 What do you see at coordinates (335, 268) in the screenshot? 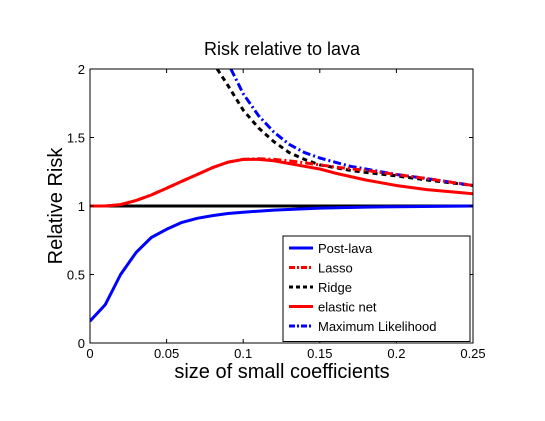
I see `legend-label: Lasso` at bounding box center [335, 268].